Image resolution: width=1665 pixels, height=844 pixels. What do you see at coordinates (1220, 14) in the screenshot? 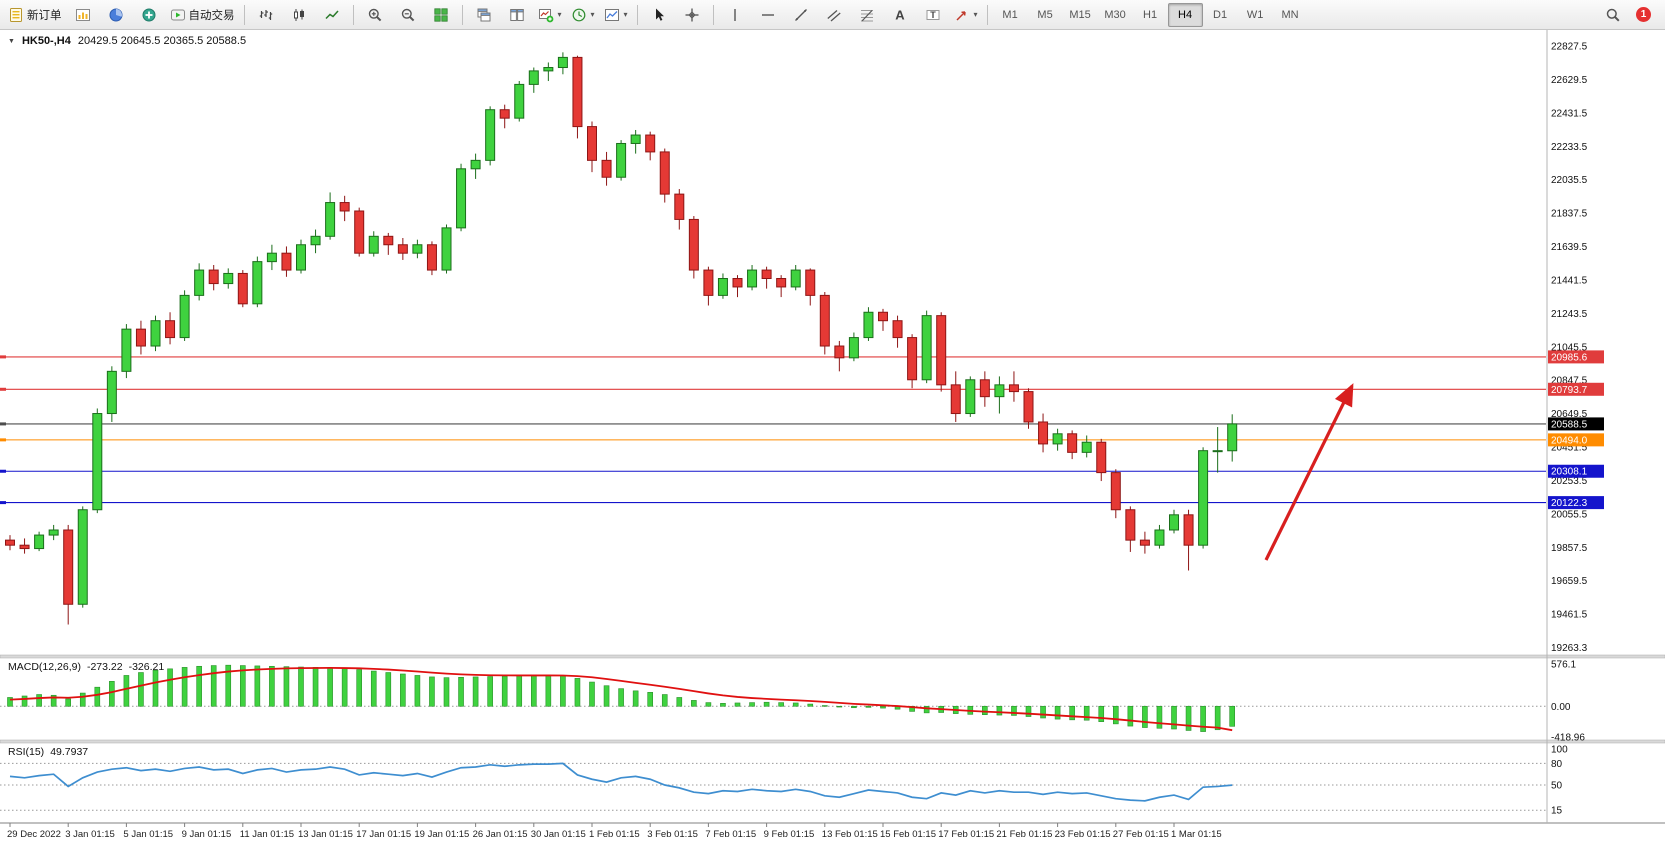
I see `timeframe-d1-button: D1` at bounding box center [1220, 14].